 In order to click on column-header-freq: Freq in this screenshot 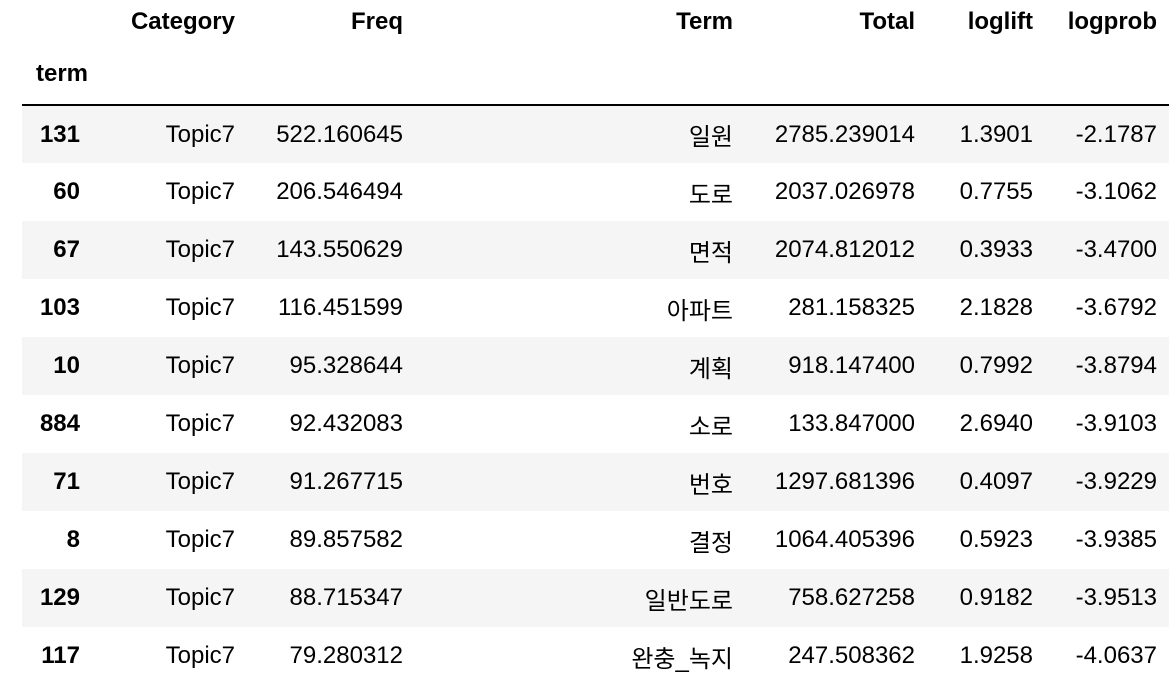, I will do `click(376, 21)`.